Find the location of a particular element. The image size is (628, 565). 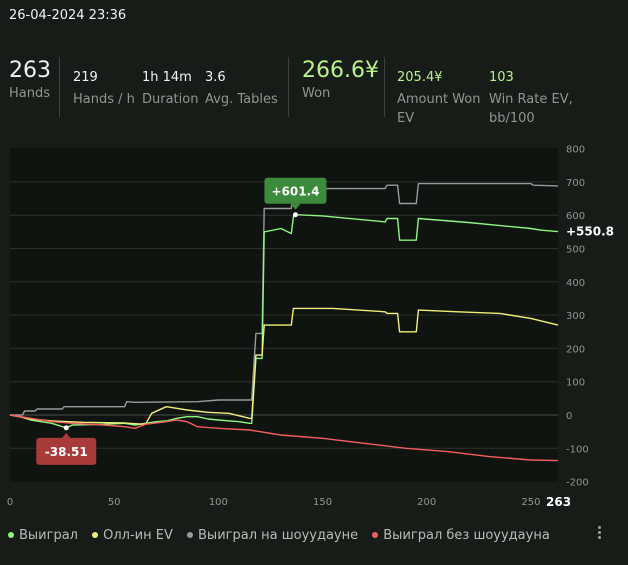

stat-duration-label: Duration is located at coordinates (170, 99).